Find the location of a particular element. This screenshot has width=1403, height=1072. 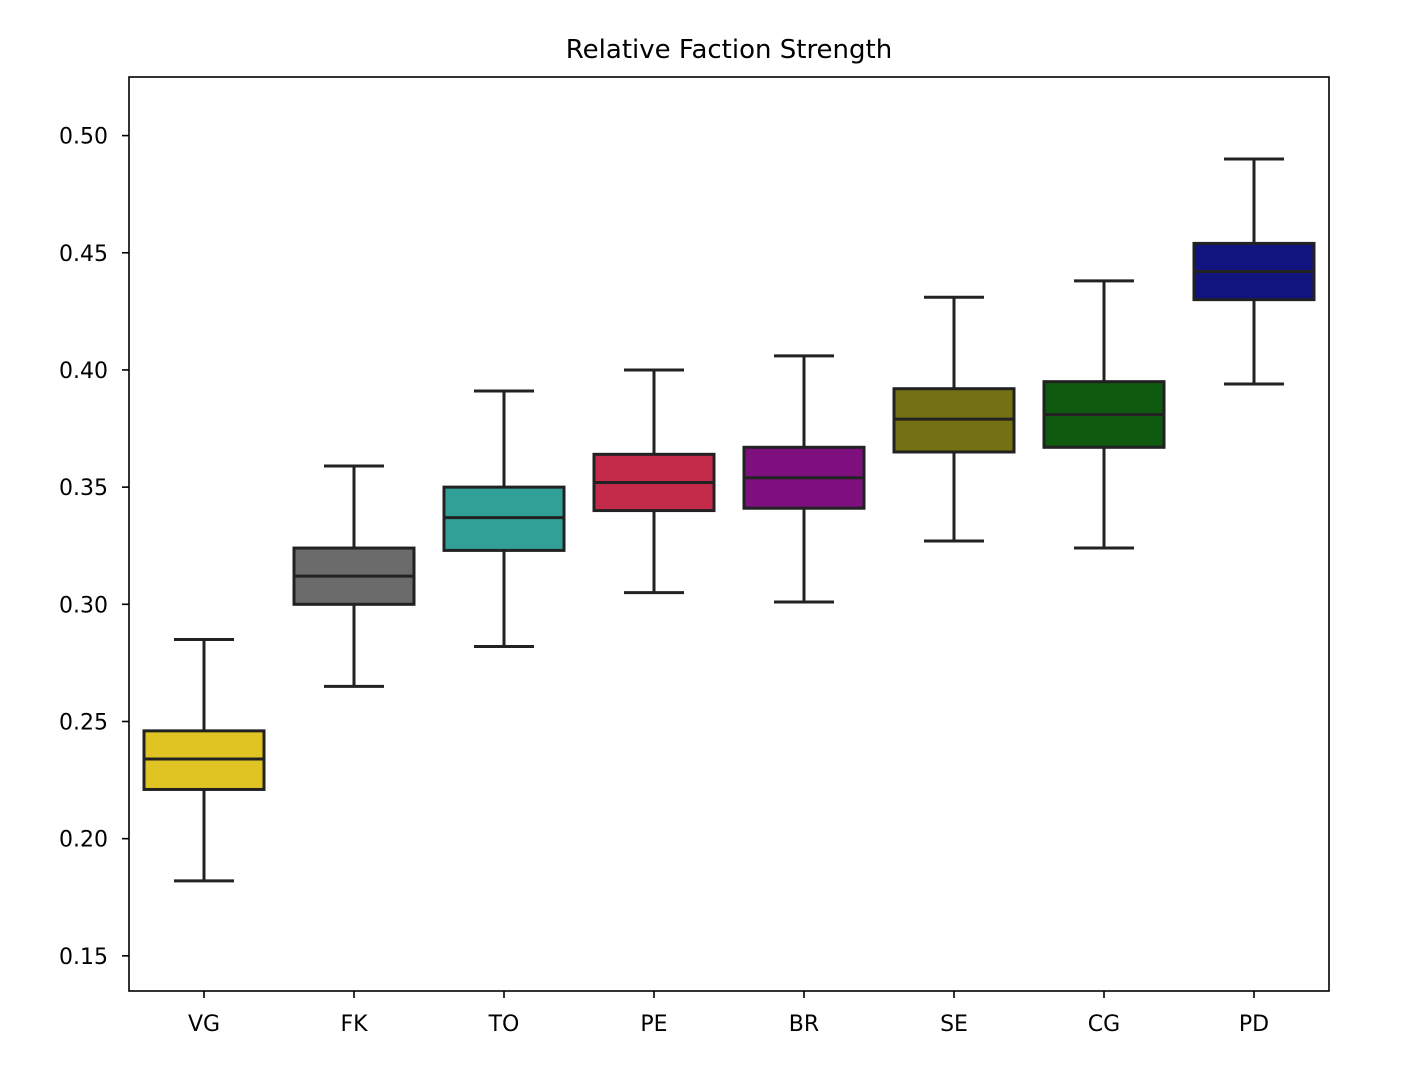

box-cg is located at coordinates (1104, 414).